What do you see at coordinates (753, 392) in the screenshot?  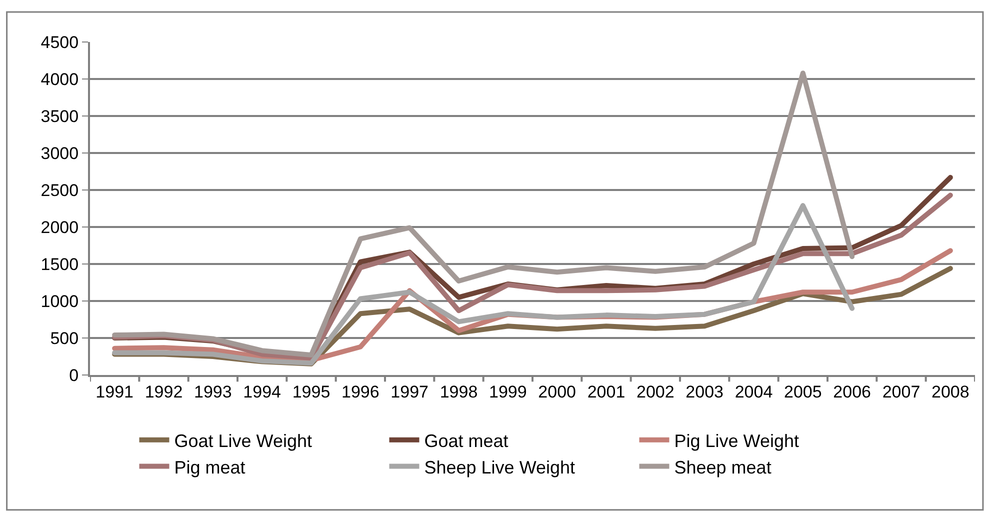 I see `x-tick-label: 2004` at bounding box center [753, 392].